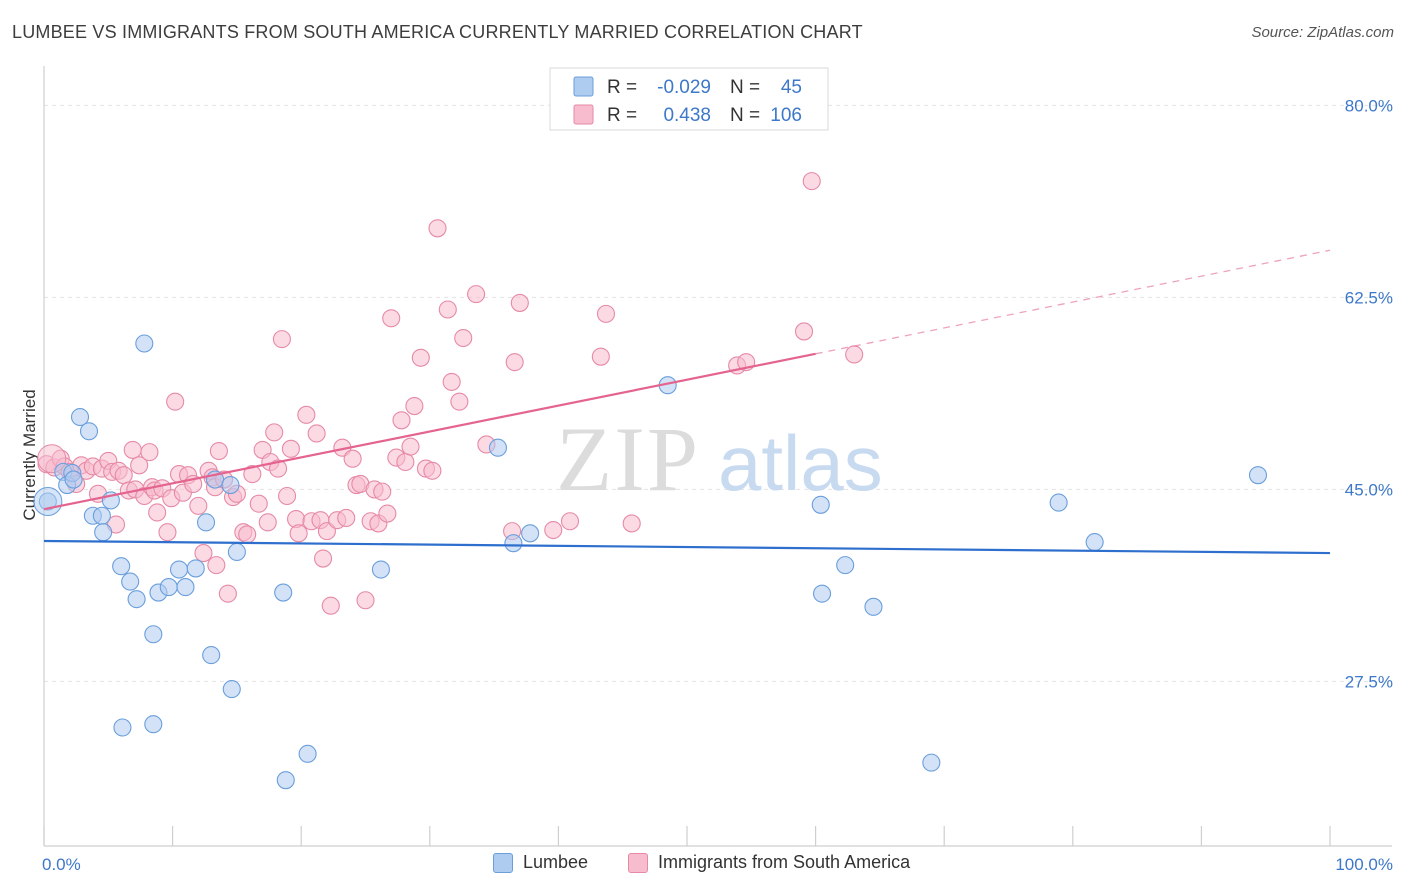 The image size is (1406, 892). I want to click on legend-swatch-immigrants, so click(638, 862).